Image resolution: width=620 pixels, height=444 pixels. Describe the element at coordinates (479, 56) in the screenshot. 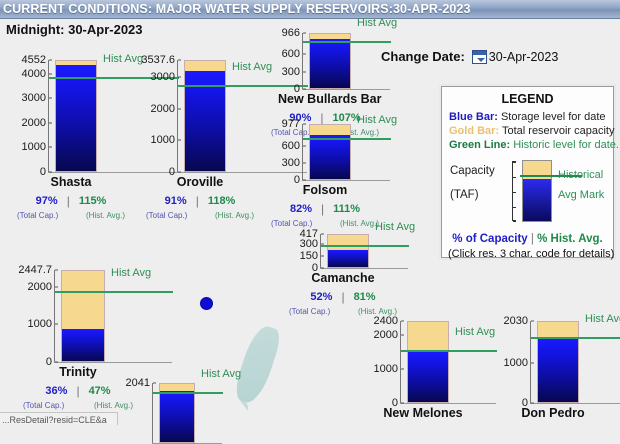

I see `calendar-icon` at that location.